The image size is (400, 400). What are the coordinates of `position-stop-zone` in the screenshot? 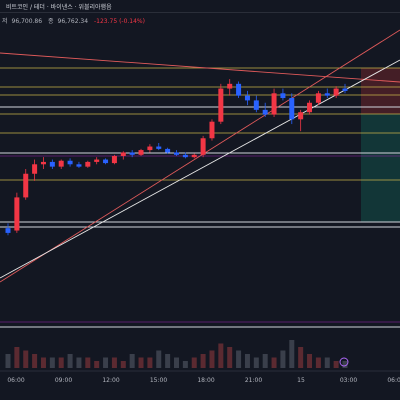 It's located at (380, 91).